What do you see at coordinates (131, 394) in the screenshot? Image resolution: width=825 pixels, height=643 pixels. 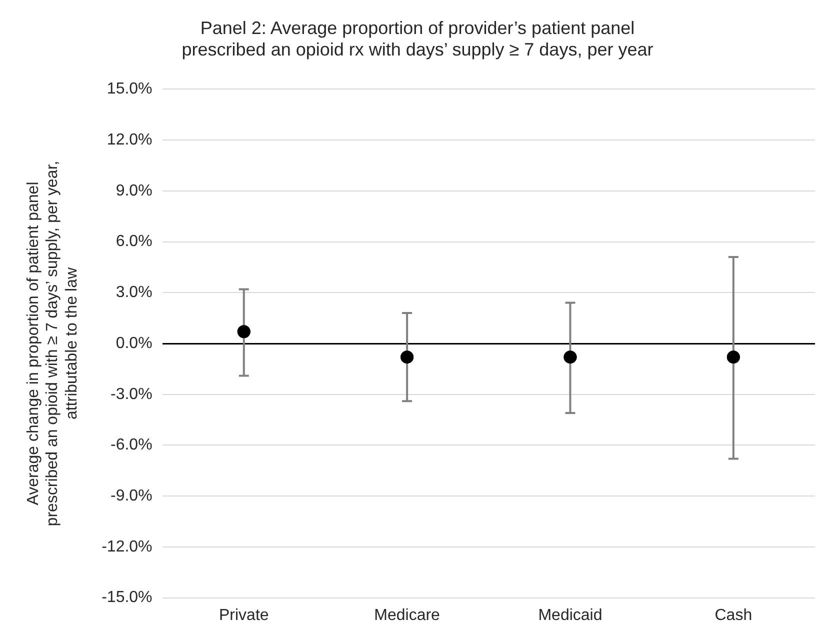 I see `y-tick-label: -3.0%` at bounding box center [131, 394].